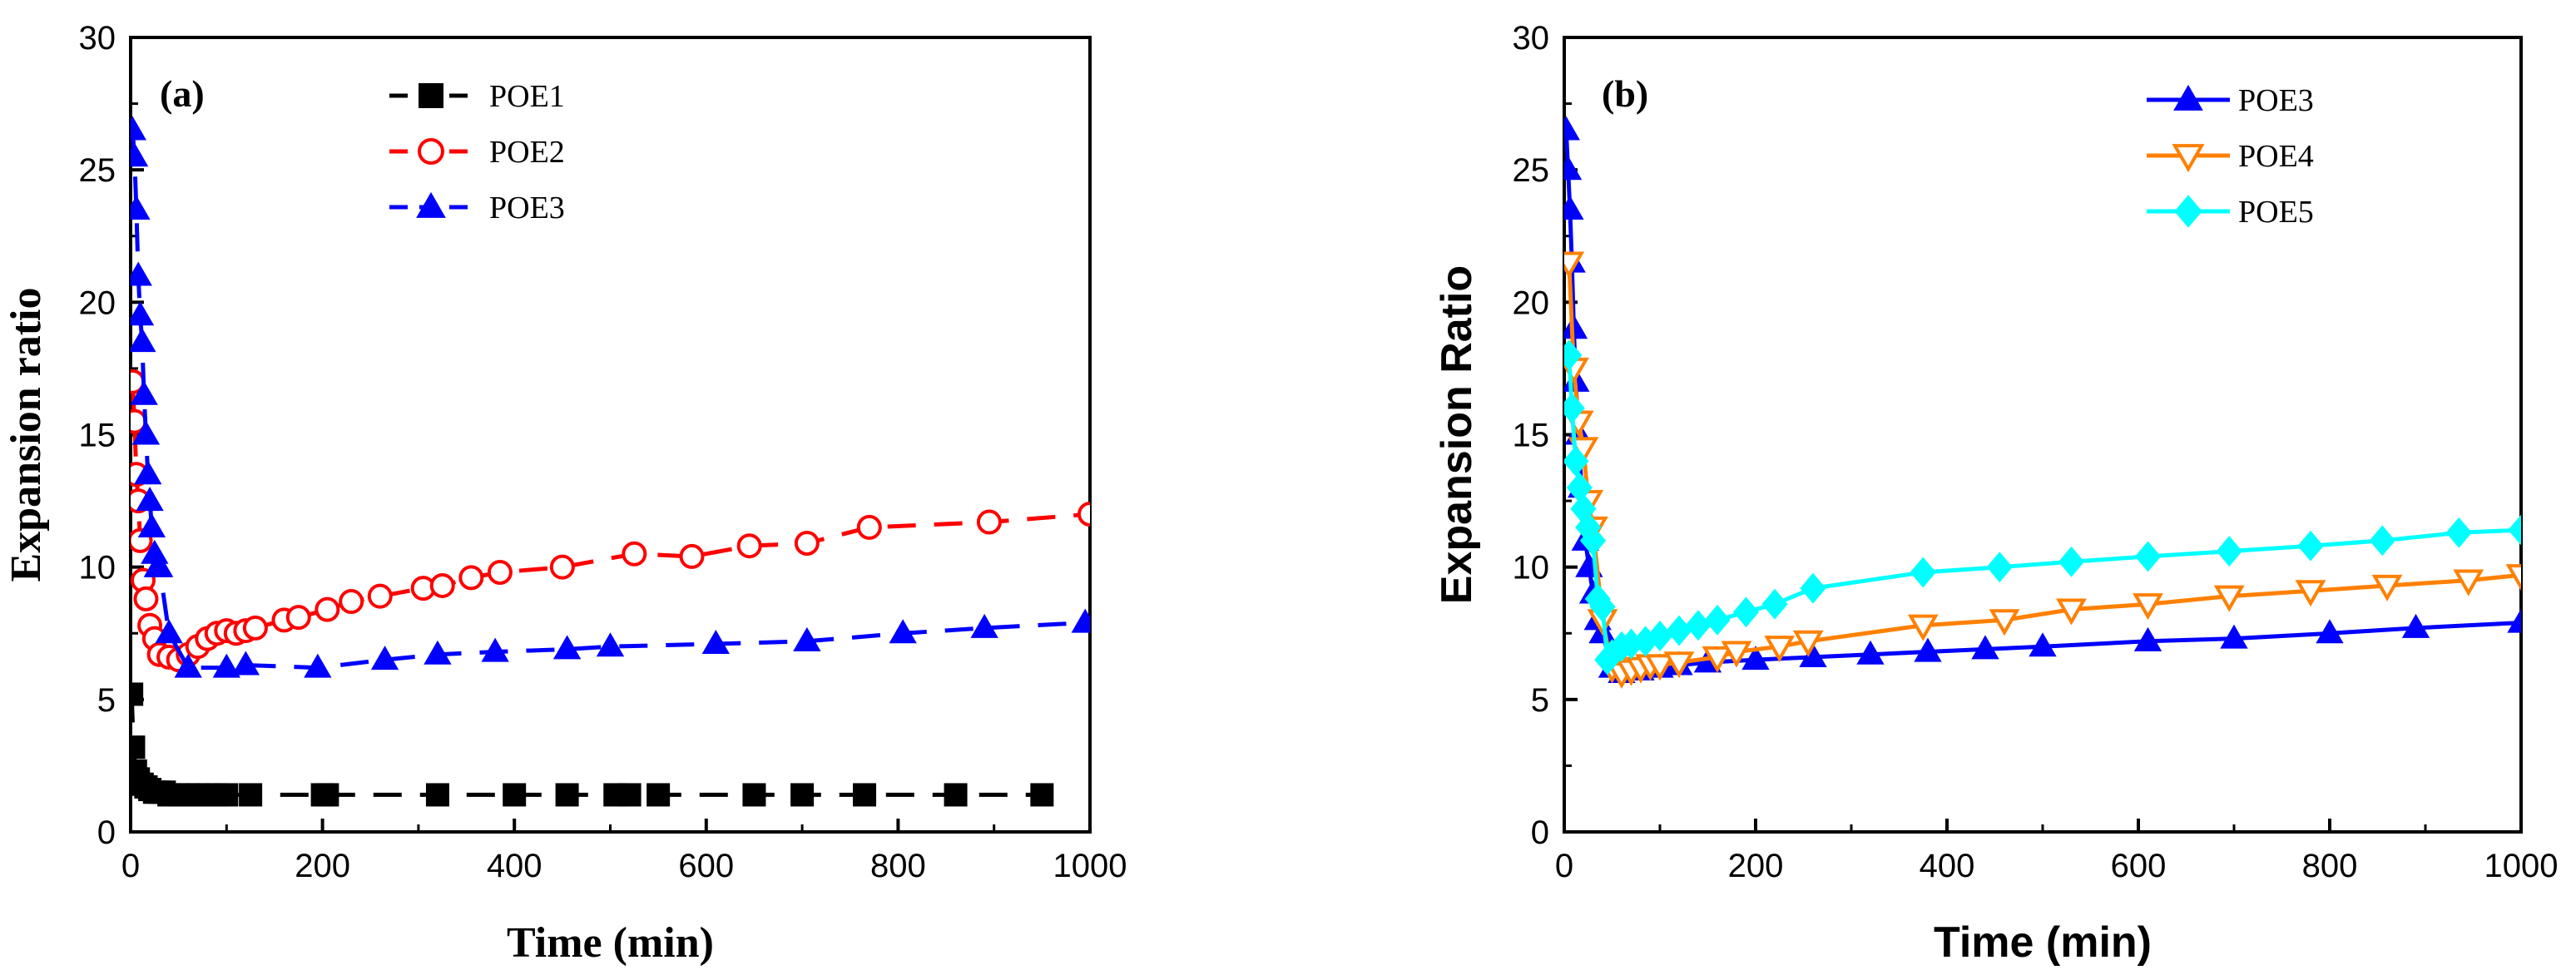 This screenshot has height=975, width=2576. I want to click on legend-label-poe2: POE2, so click(527, 152).